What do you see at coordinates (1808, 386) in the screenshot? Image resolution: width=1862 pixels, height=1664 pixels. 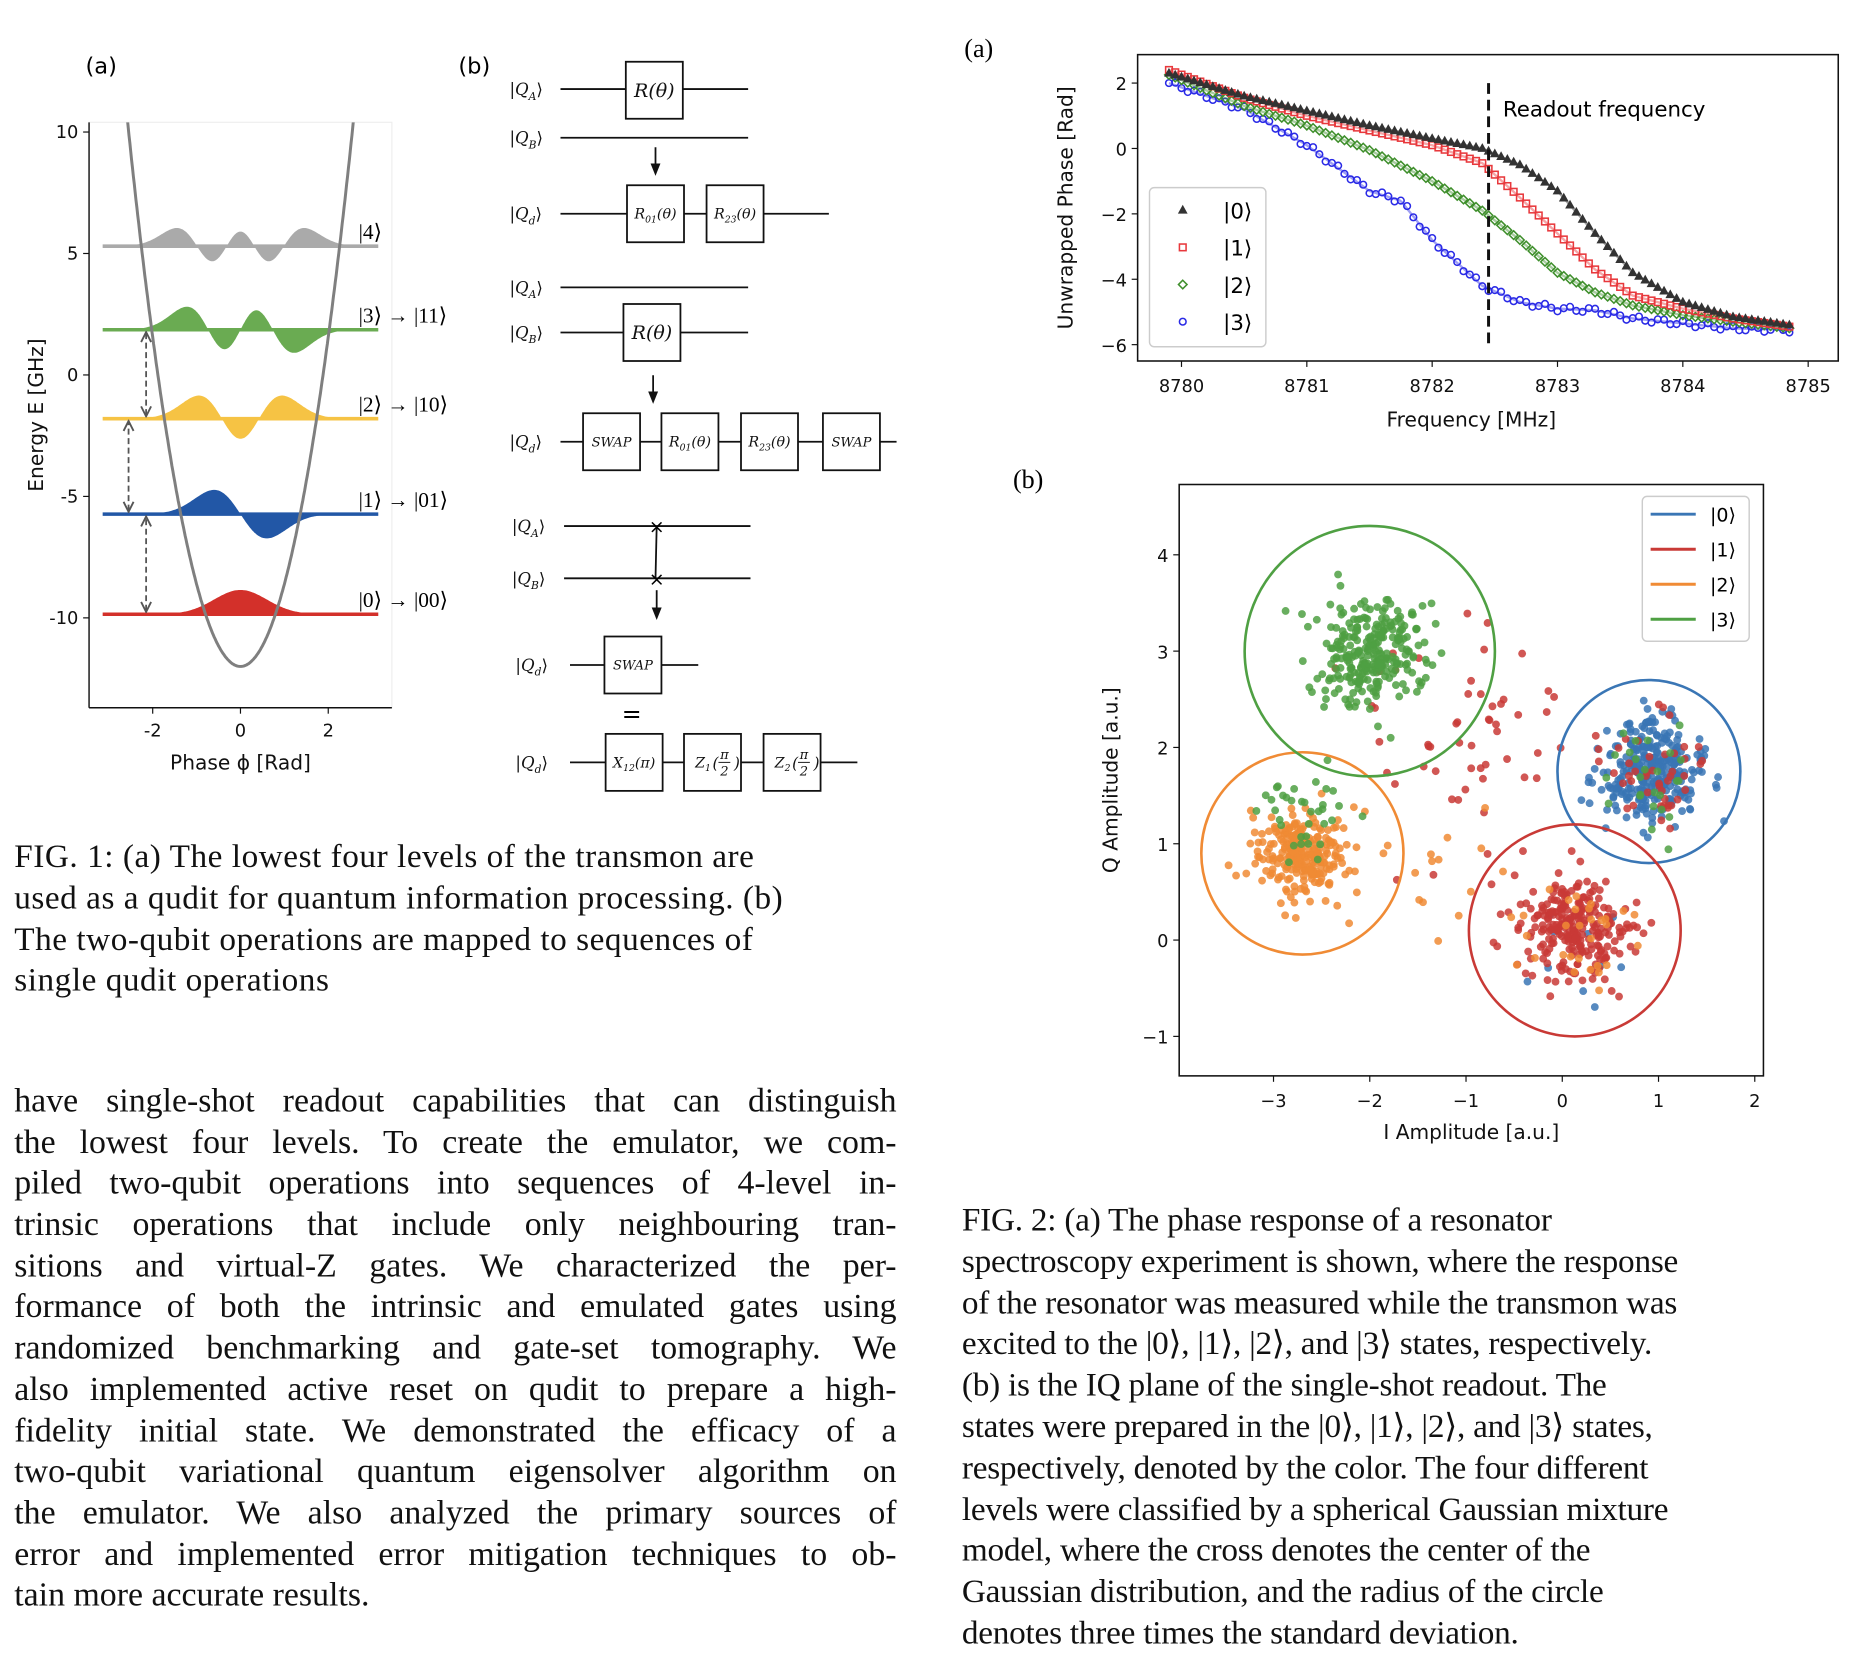 I see `x-tick-label: 8785` at bounding box center [1808, 386].